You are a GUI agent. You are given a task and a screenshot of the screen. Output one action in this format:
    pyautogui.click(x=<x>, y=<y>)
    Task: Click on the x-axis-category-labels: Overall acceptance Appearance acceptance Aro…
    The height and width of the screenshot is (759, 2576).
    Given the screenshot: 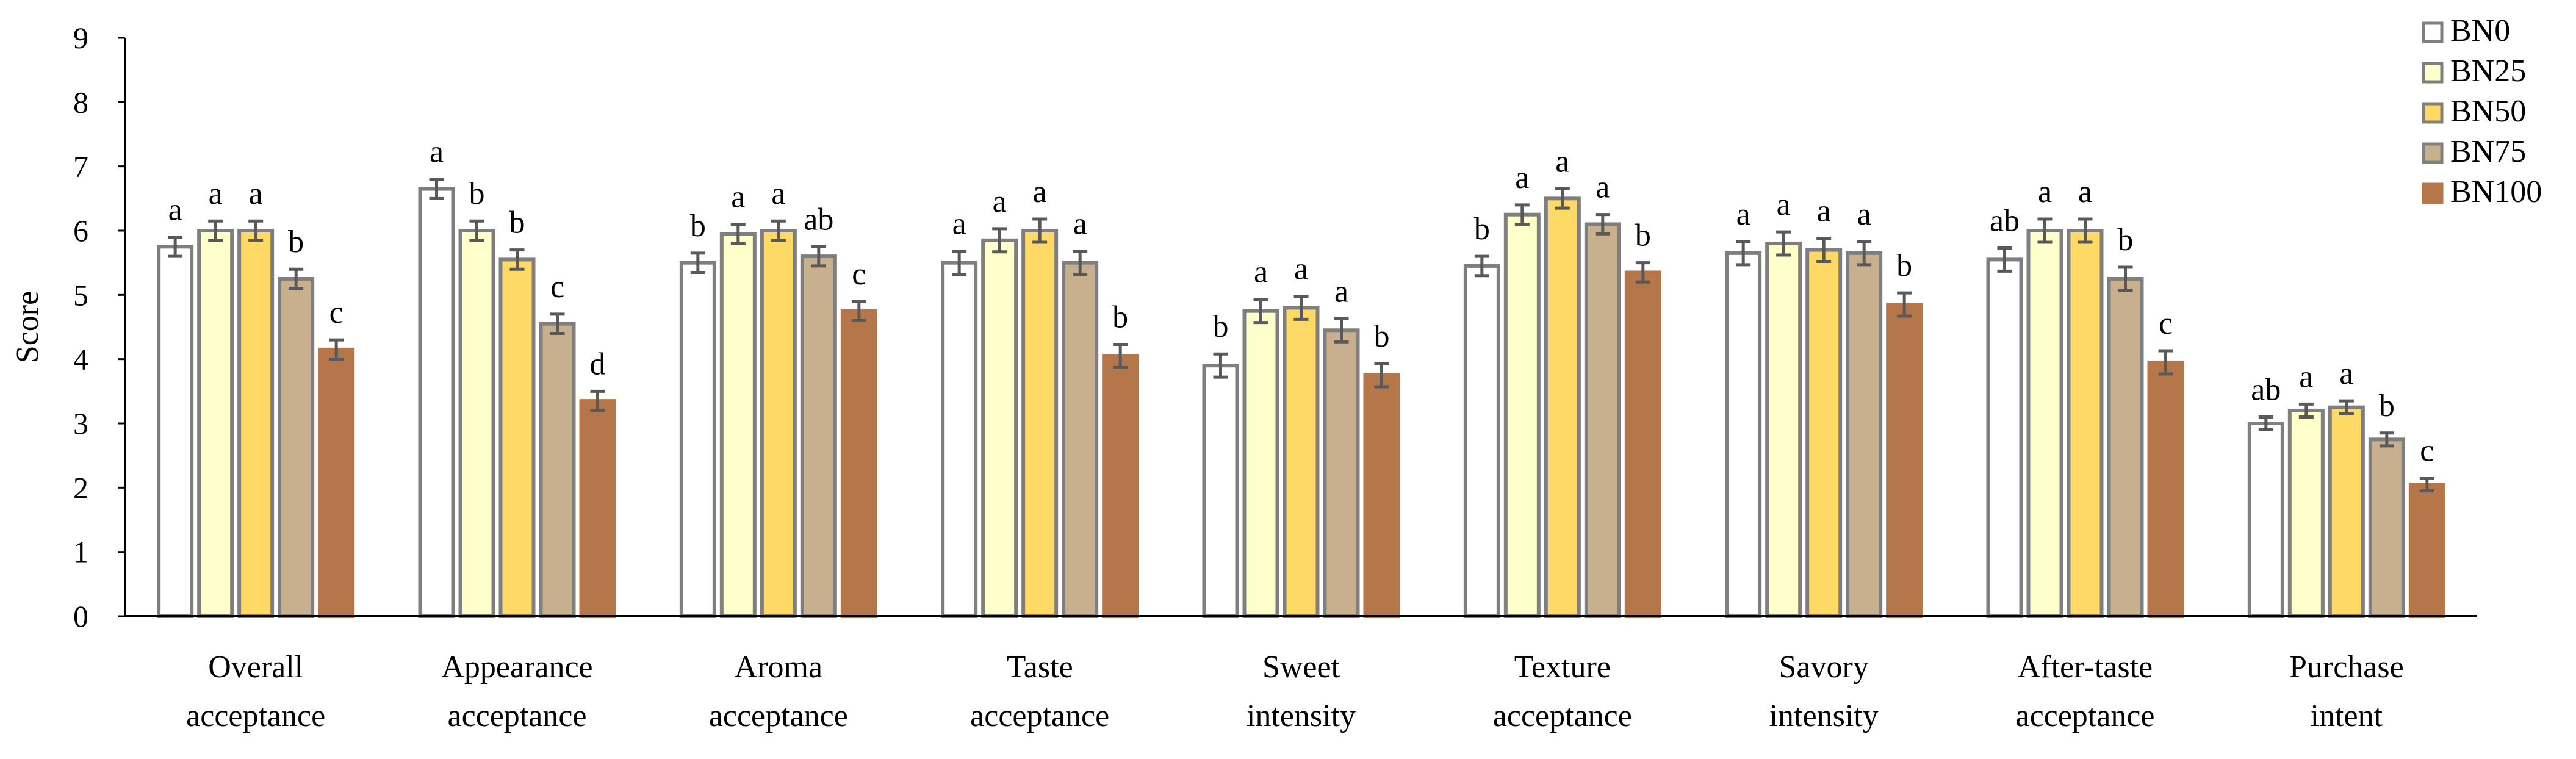 What is the action you would take?
    pyautogui.click(x=1295, y=691)
    